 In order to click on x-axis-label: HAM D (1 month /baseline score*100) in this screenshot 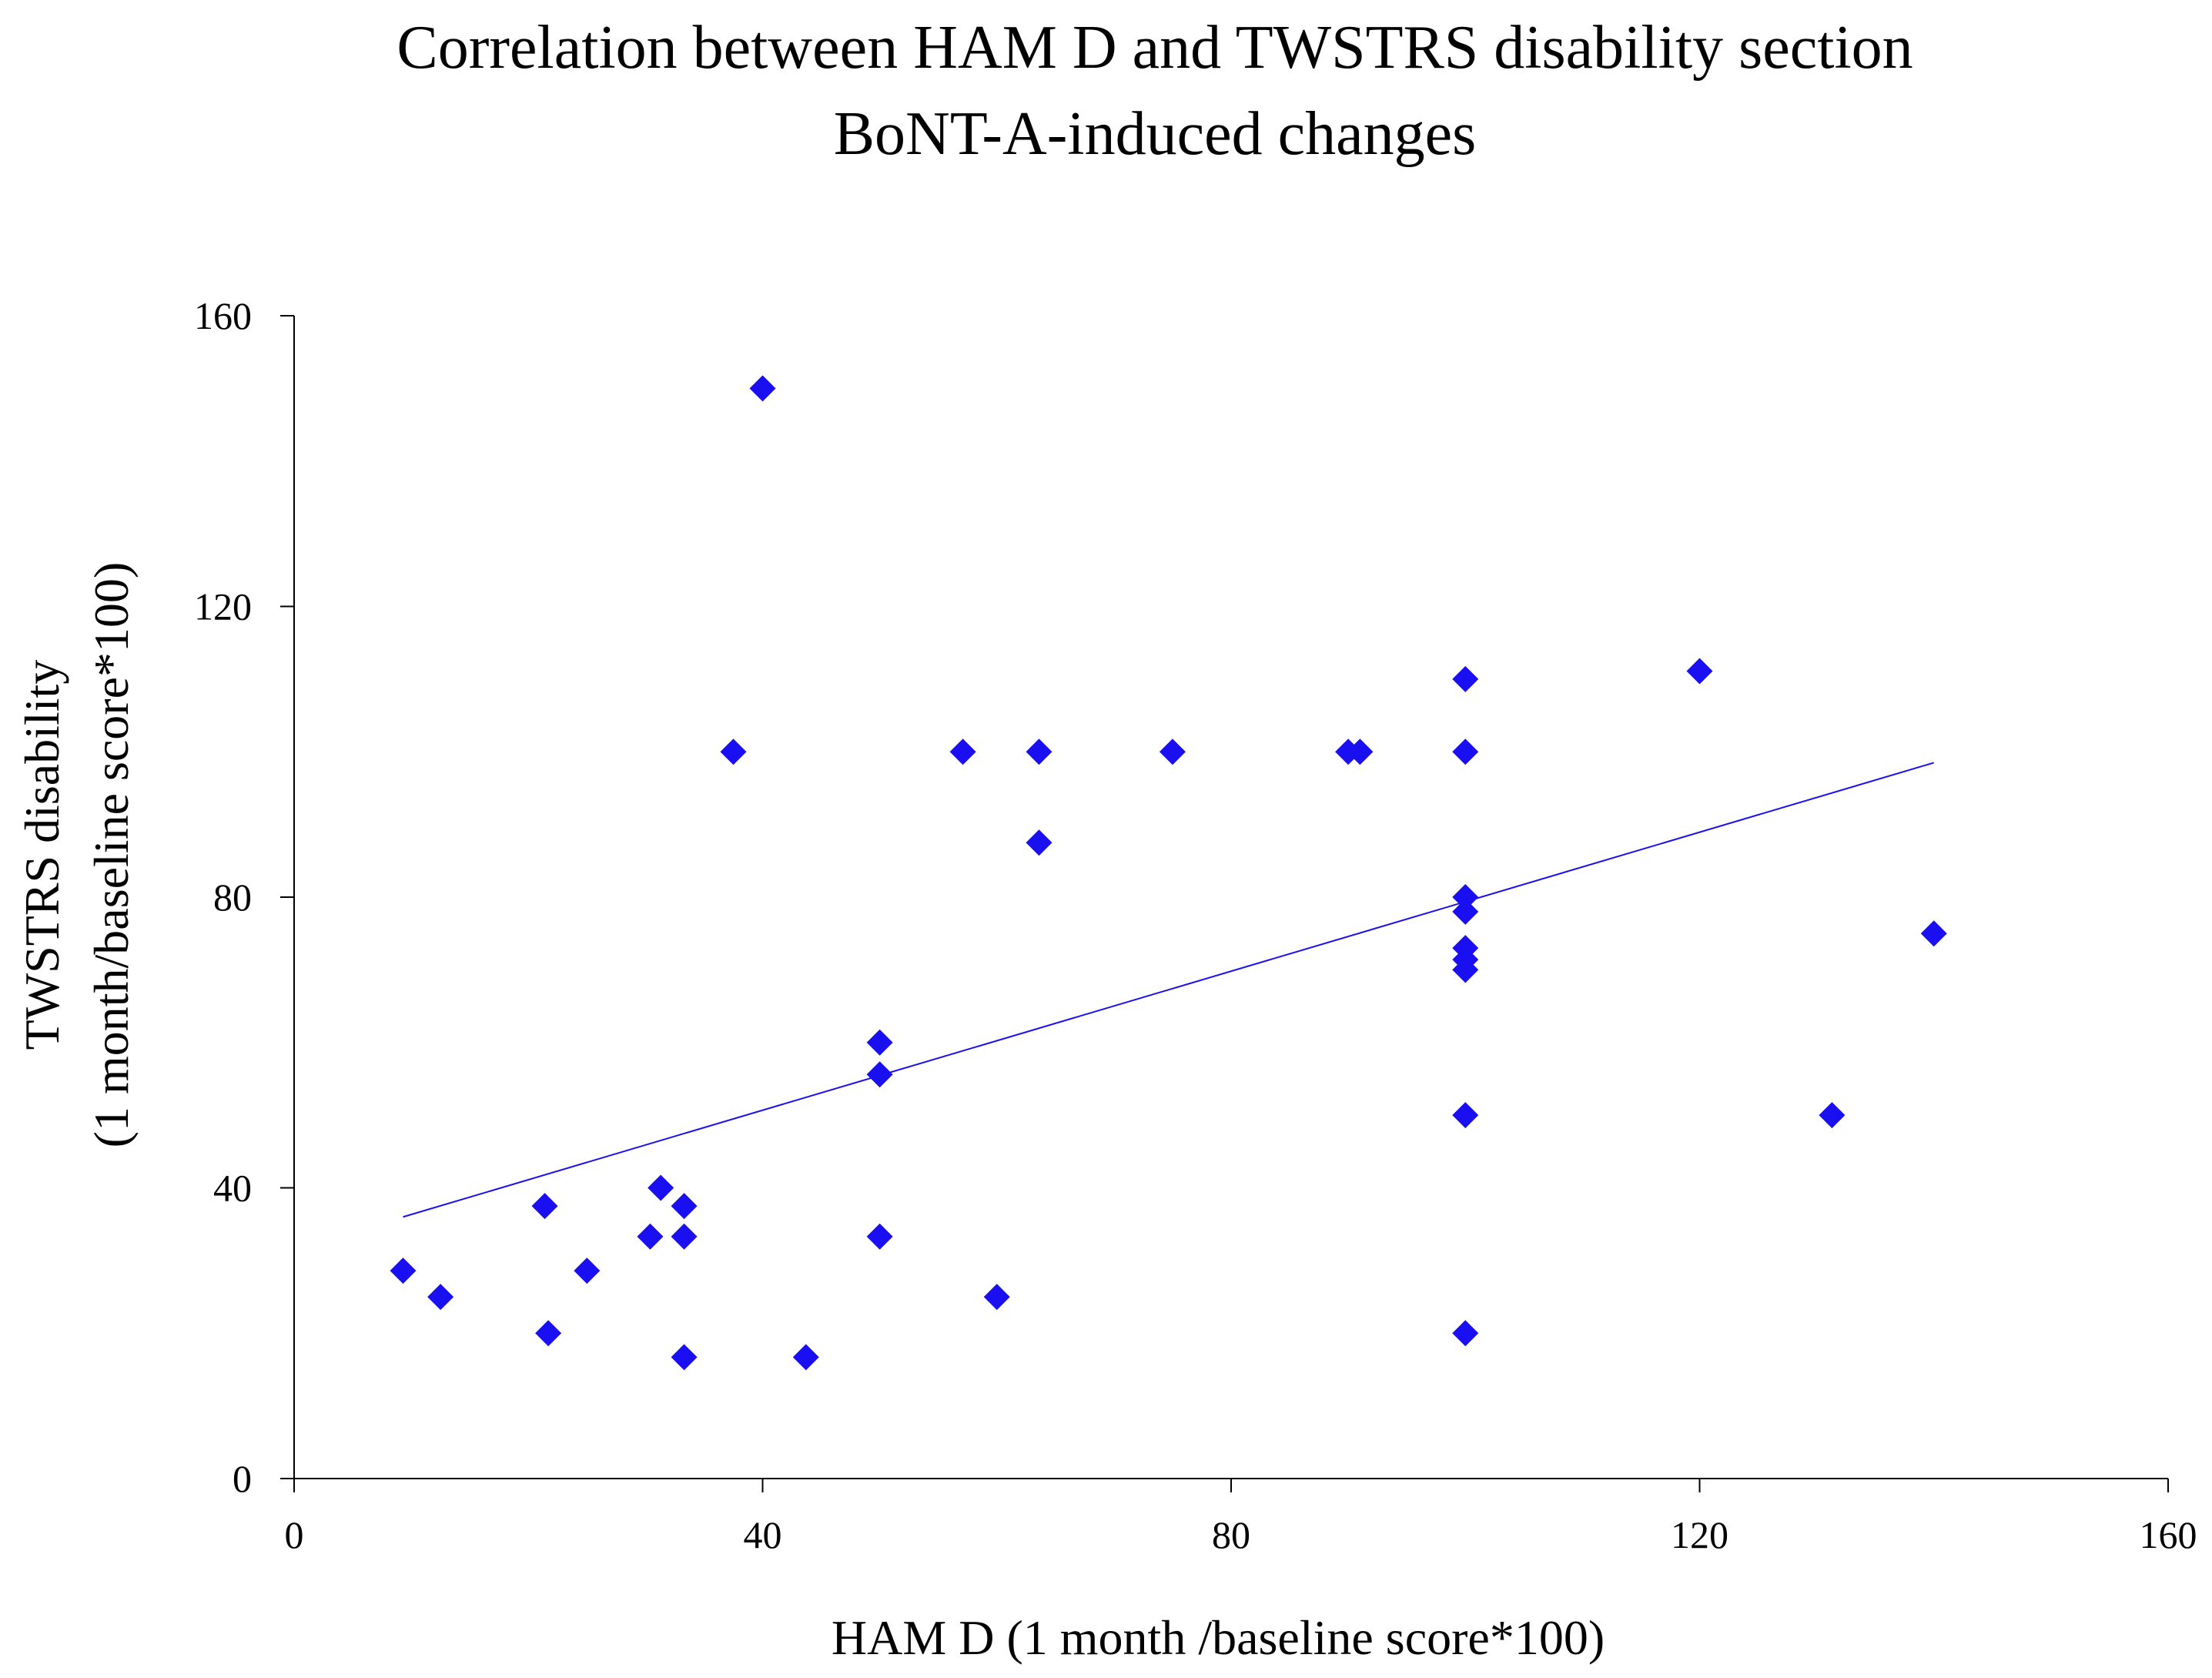, I will do `click(1218, 1637)`.